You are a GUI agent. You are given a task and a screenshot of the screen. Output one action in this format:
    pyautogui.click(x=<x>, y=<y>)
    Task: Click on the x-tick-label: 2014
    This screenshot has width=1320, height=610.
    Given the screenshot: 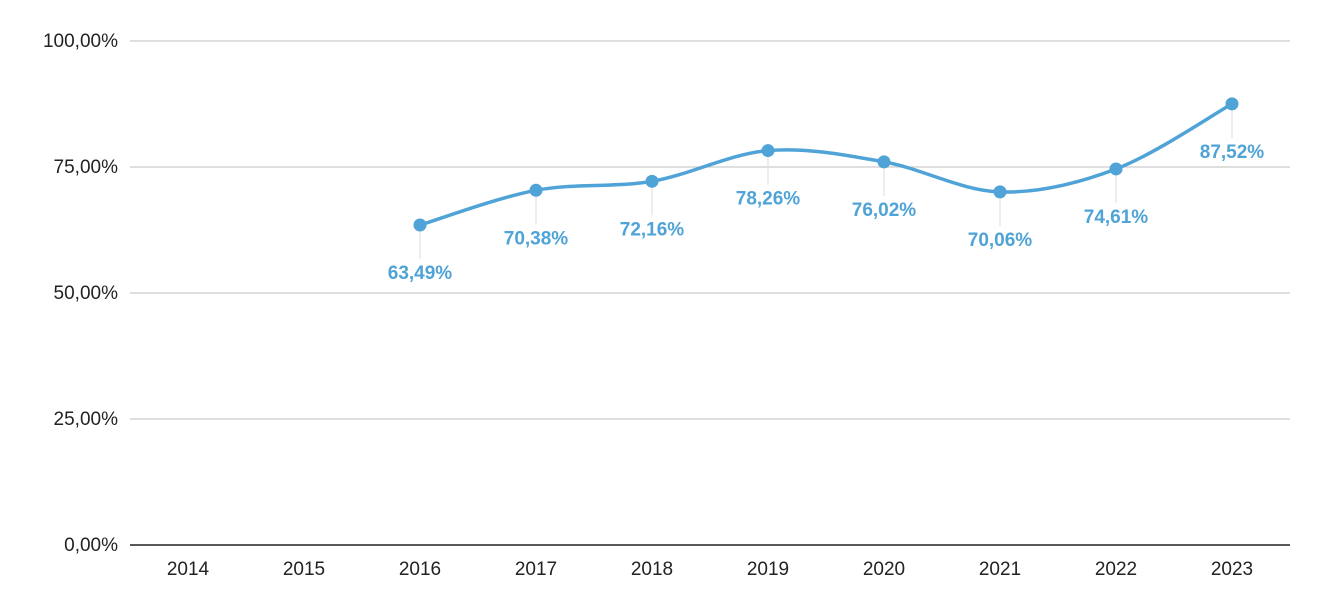 What is the action you would take?
    pyautogui.click(x=188, y=569)
    